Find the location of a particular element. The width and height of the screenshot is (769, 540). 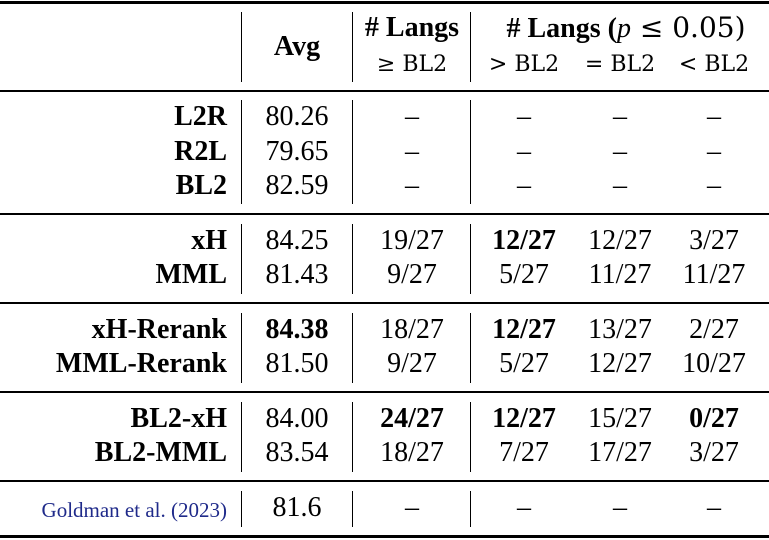

row-avg: 84.25 is located at coordinates (297, 240).